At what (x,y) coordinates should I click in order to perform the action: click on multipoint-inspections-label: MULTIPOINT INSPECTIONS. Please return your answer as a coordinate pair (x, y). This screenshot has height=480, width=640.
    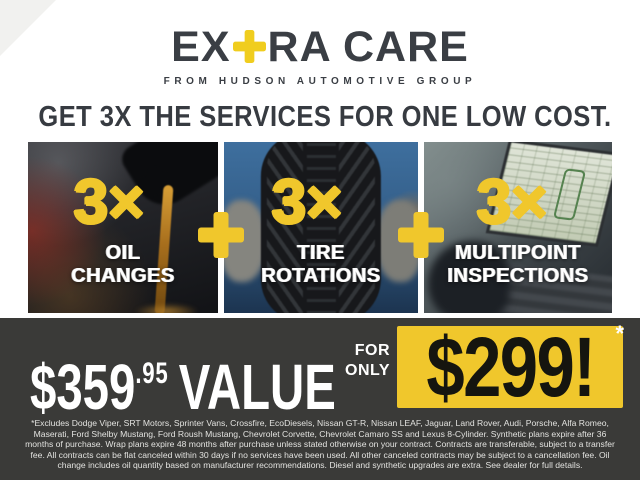
    Looking at the image, I should click on (517, 265).